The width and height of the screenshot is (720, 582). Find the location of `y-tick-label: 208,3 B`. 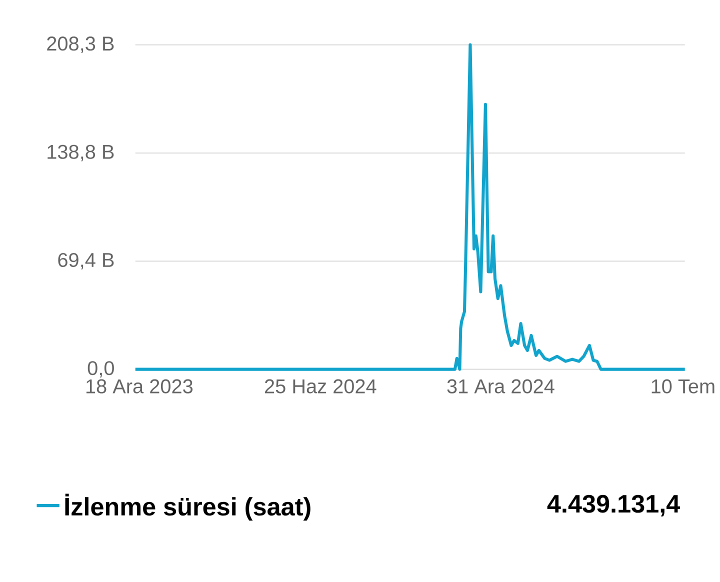

y-tick-label: 208,3 B is located at coordinates (80, 44).